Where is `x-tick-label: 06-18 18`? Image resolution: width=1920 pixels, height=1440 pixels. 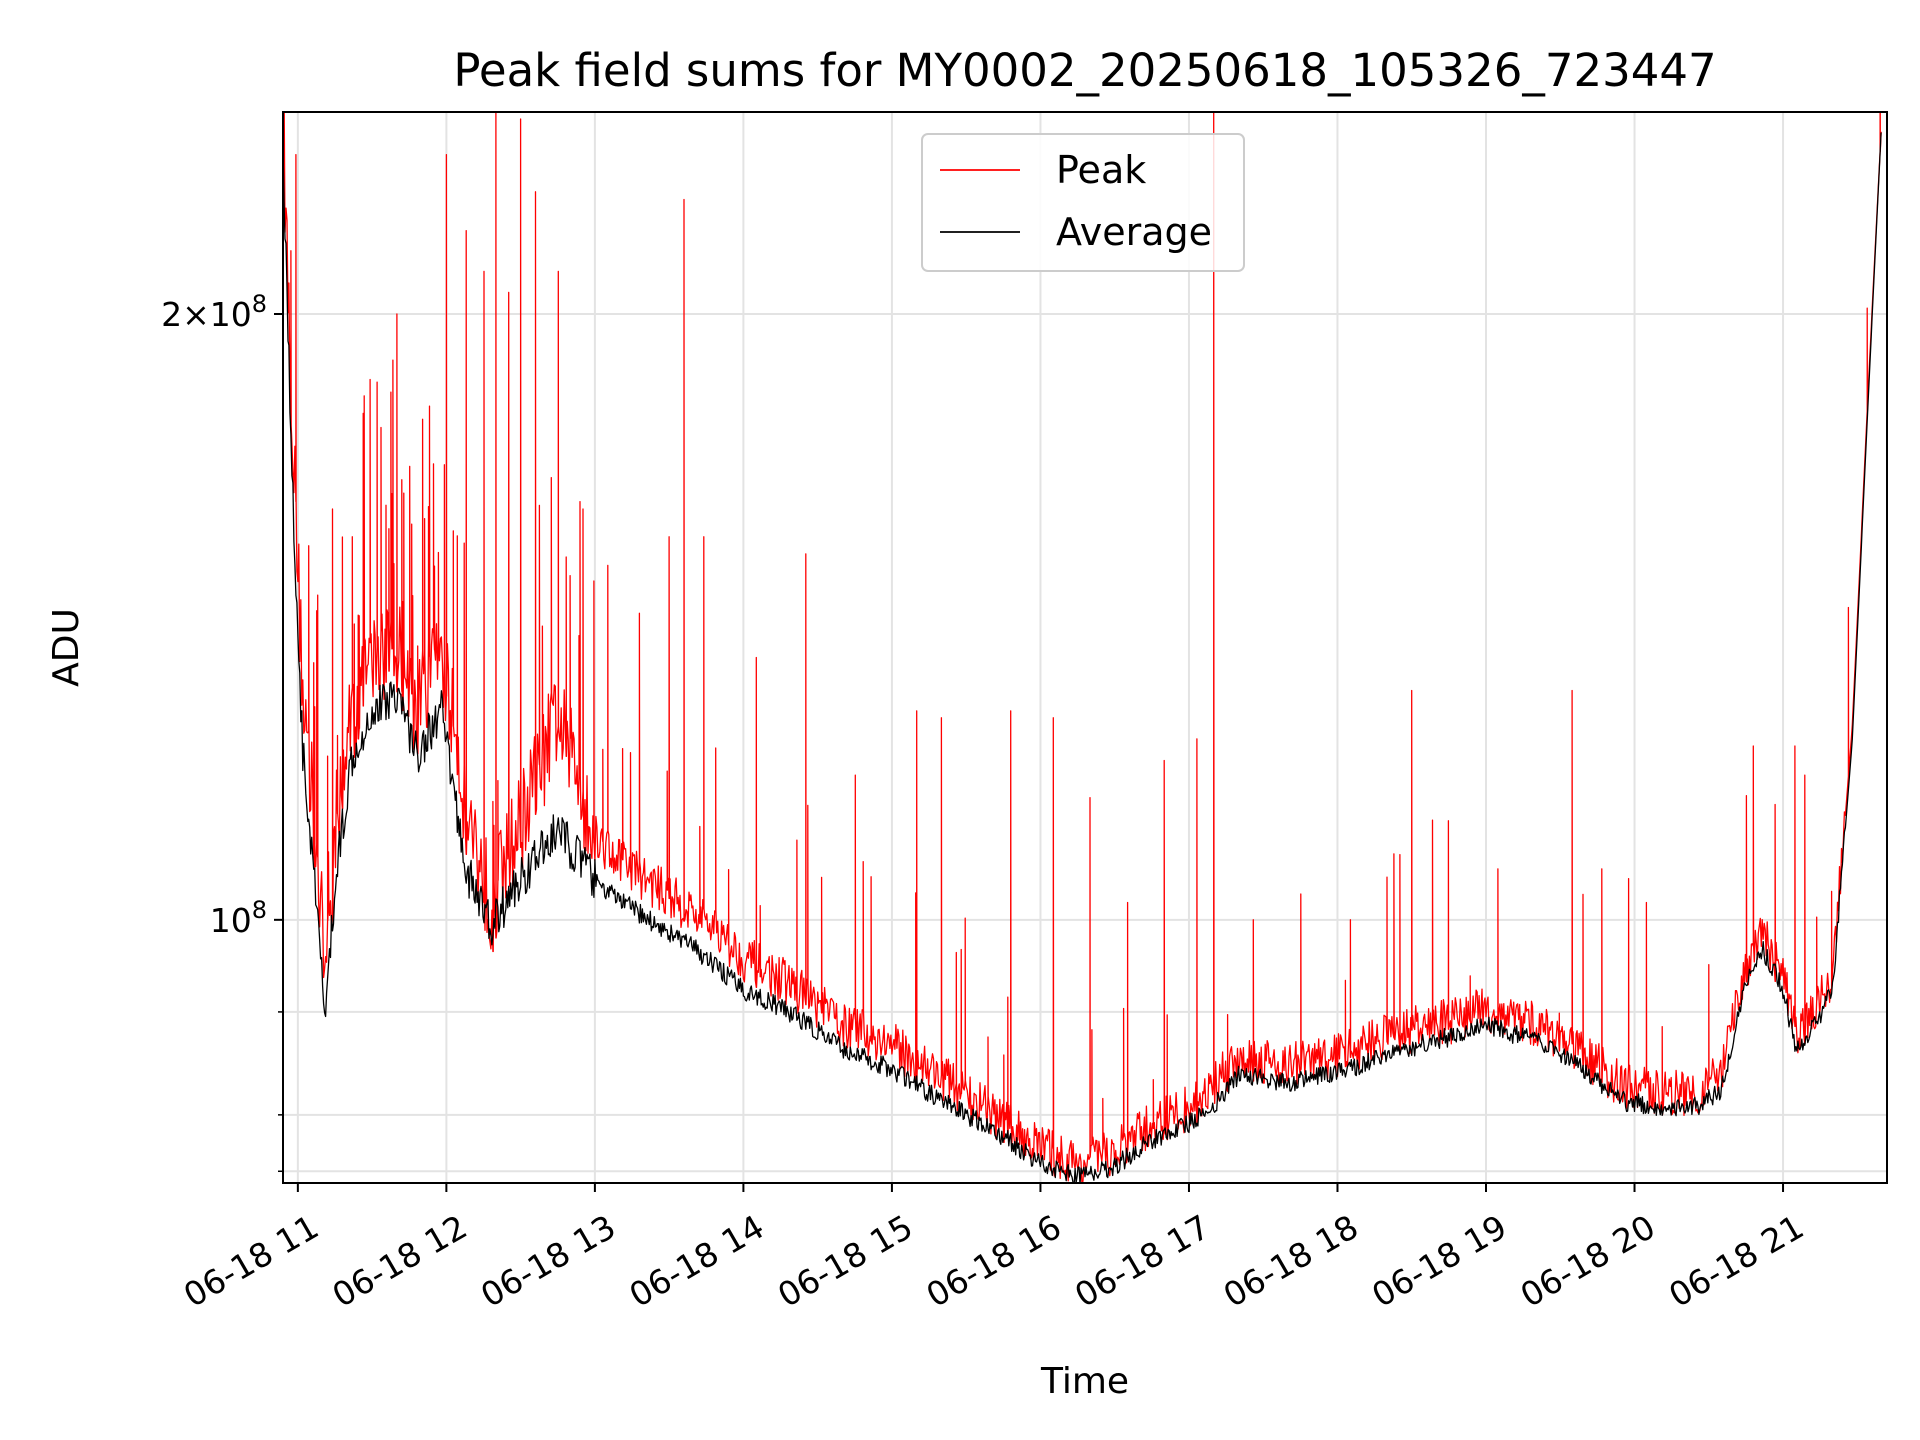 x-tick-label: 06-18 18 is located at coordinates (1291, 1261).